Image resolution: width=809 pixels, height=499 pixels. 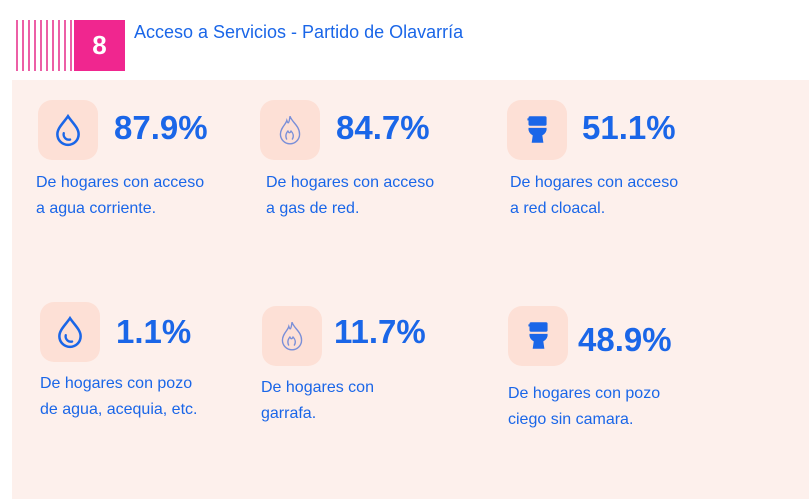 What do you see at coordinates (99, 45) in the screenshot?
I see `section-number-badge: 8` at bounding box center [99, 45].